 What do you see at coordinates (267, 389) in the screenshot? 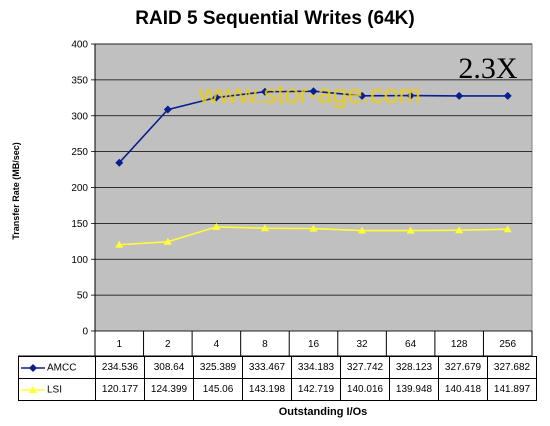
I see `table-cell: 143.198` at bounding box center [267, 389].